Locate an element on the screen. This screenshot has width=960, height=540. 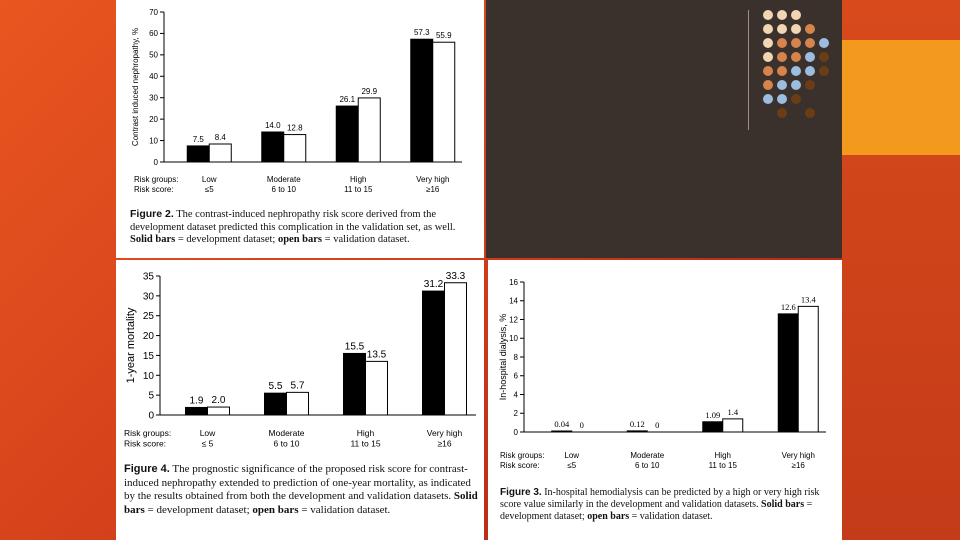
bar-value-label: 33.3 is located at coordinates (456, 276).